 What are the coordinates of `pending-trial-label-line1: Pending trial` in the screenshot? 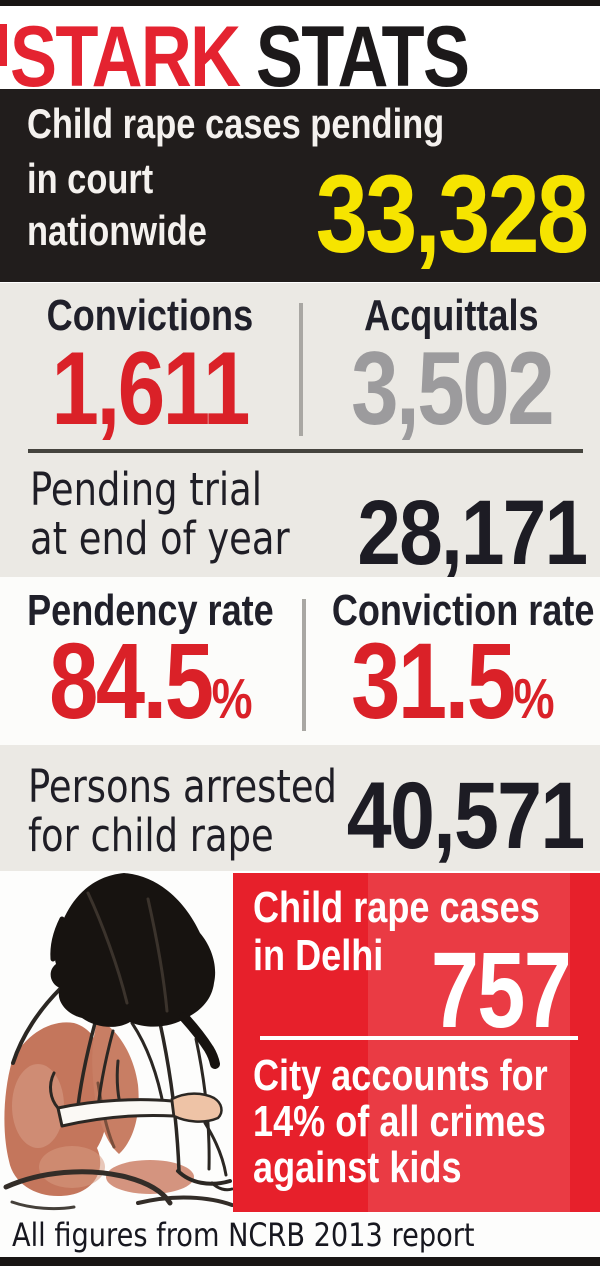 It's located at (146, 489).